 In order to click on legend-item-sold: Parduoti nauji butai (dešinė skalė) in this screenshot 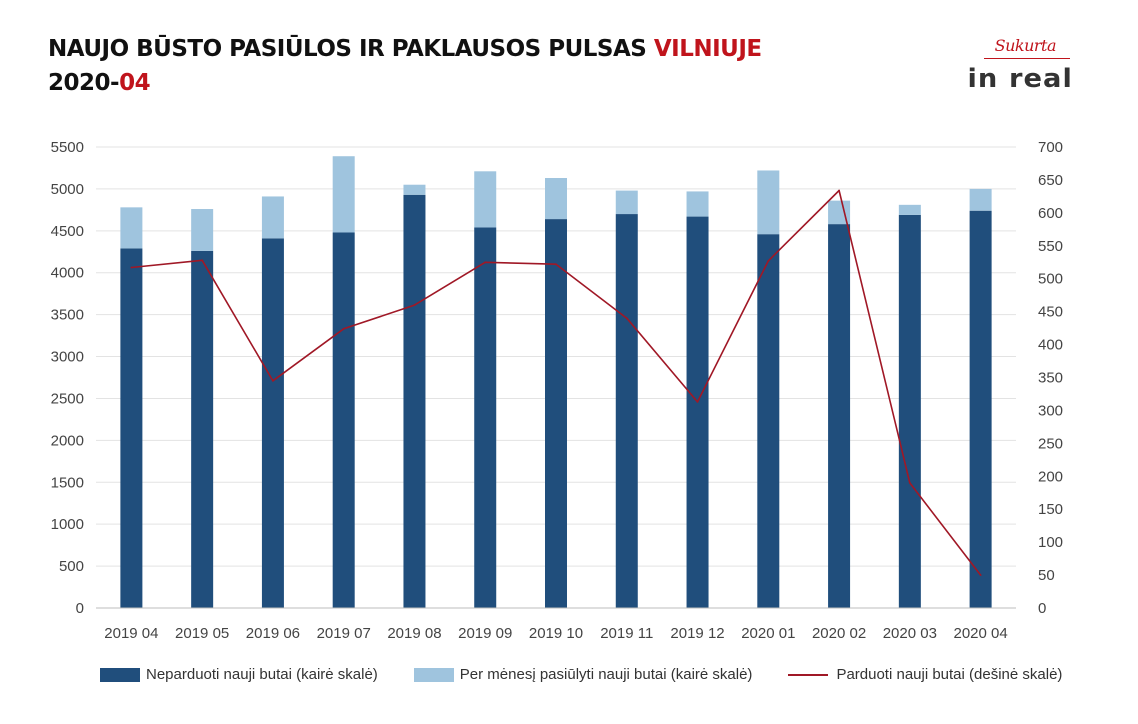, I will do `click(925, 674)`.